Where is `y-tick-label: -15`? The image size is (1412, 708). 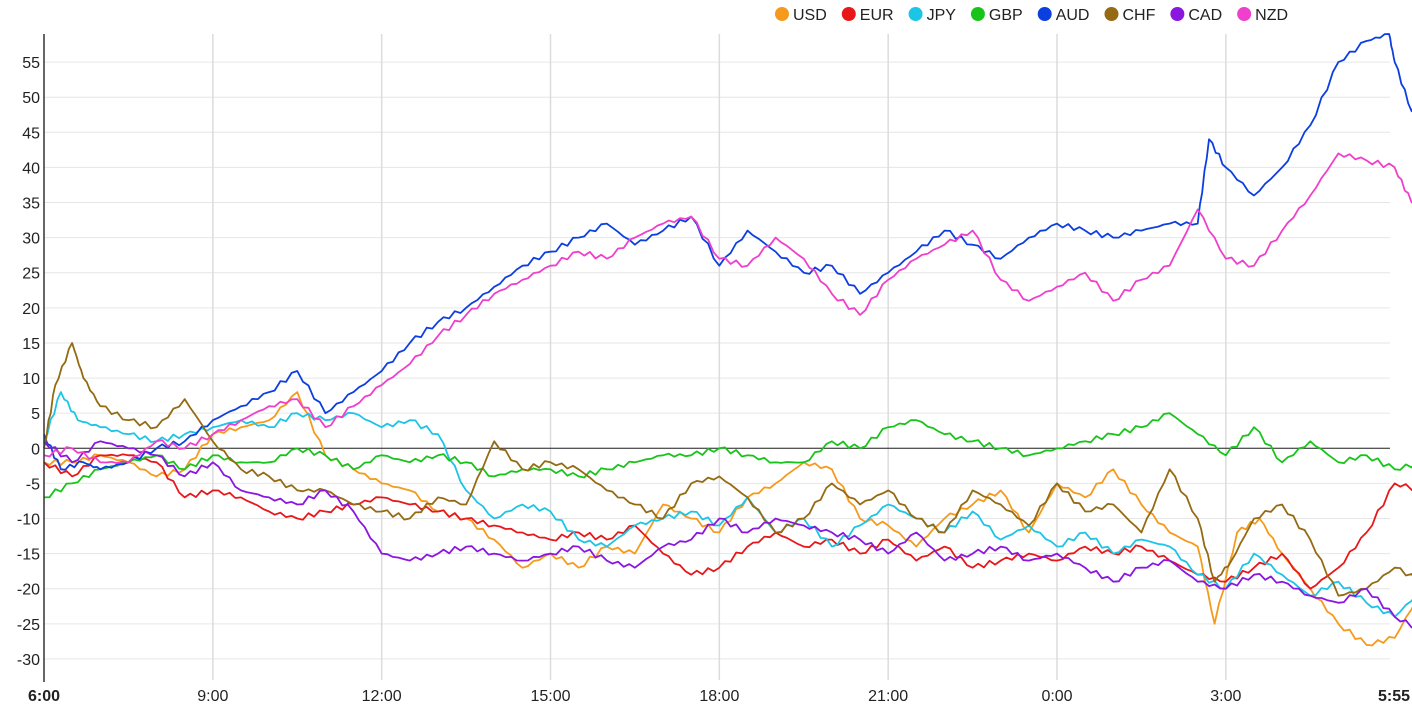 y-tick-label: -15 is located at coordinates (28, 555).